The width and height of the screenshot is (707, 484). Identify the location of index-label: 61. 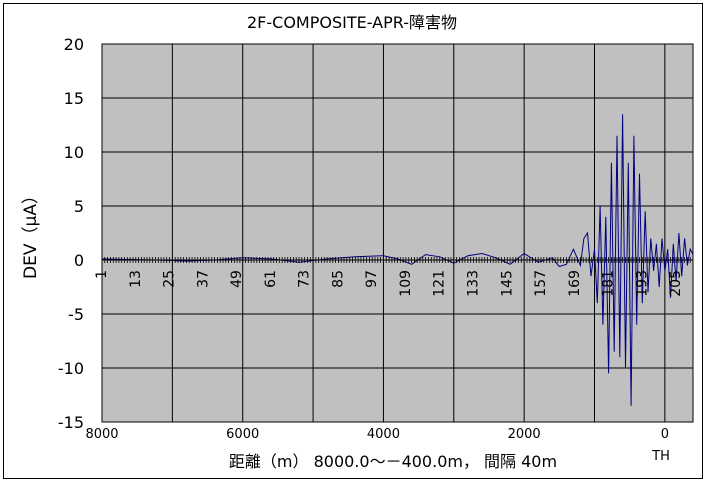
(271, 279).